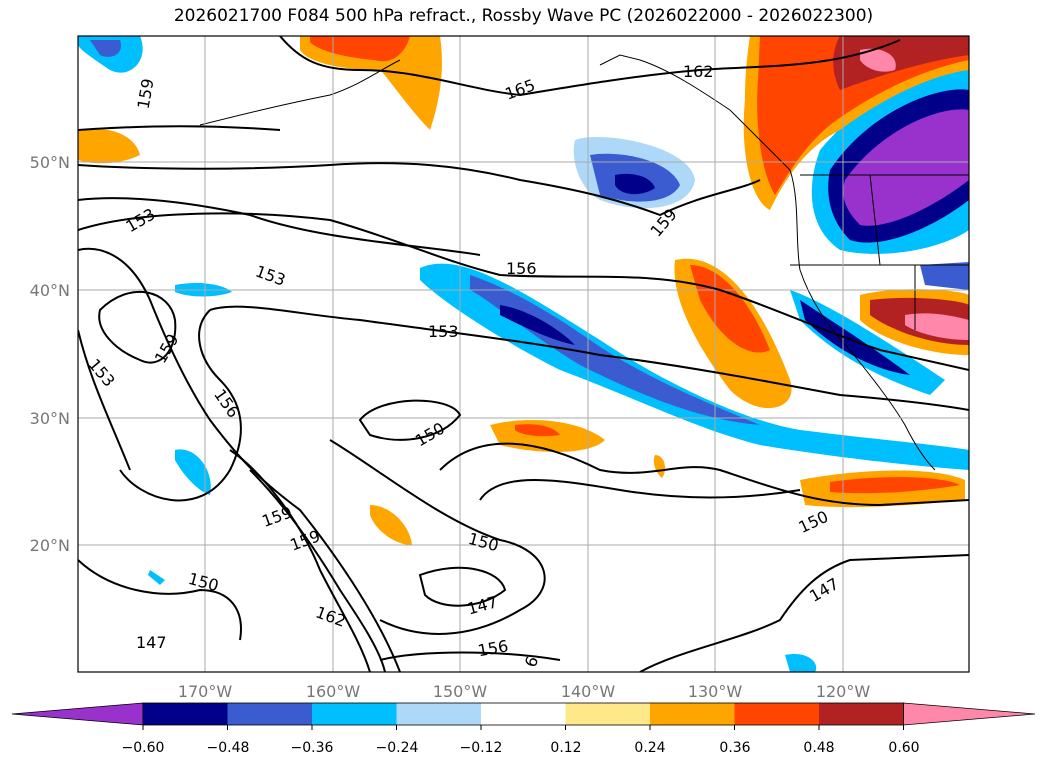 This screenshot has width=1047, height=765. I want to click on colorbar-extend-min, so click(77, 714).